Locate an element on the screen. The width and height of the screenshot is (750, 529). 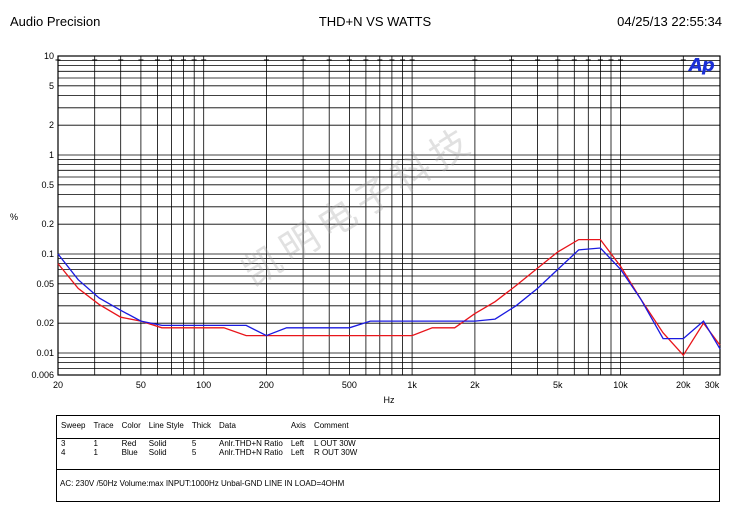
y-tick-label: 0.5 is located at coordinates (47, 185).